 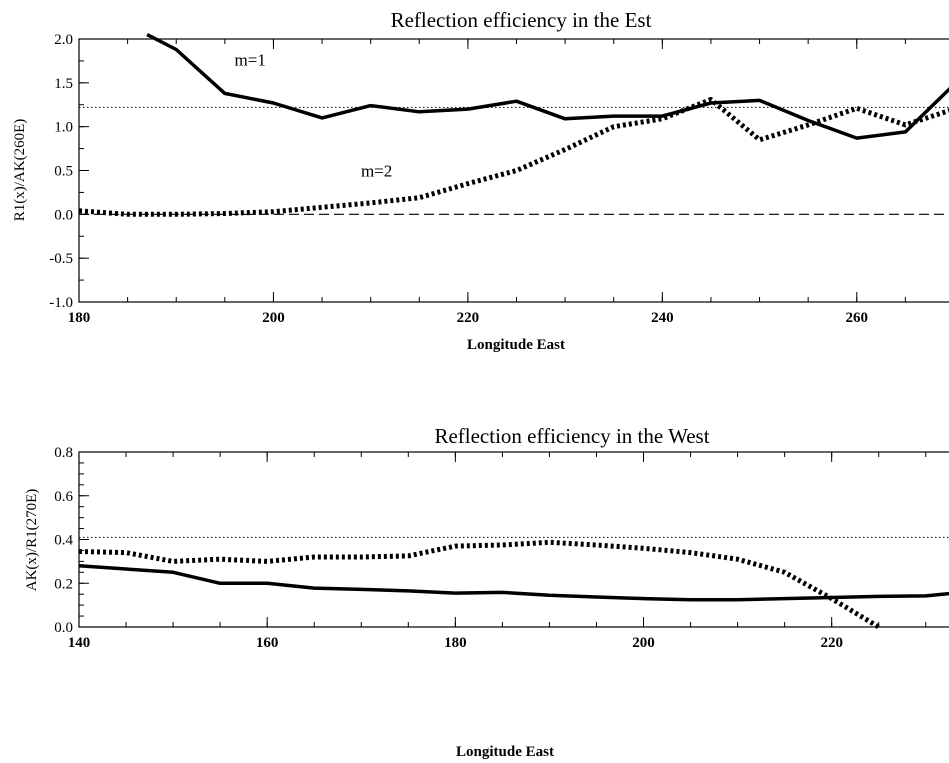 What do you see at coordinates (514, 160) in the screenshot?
I see `chart-east-reference-lines` at bounding box center [514, 160].